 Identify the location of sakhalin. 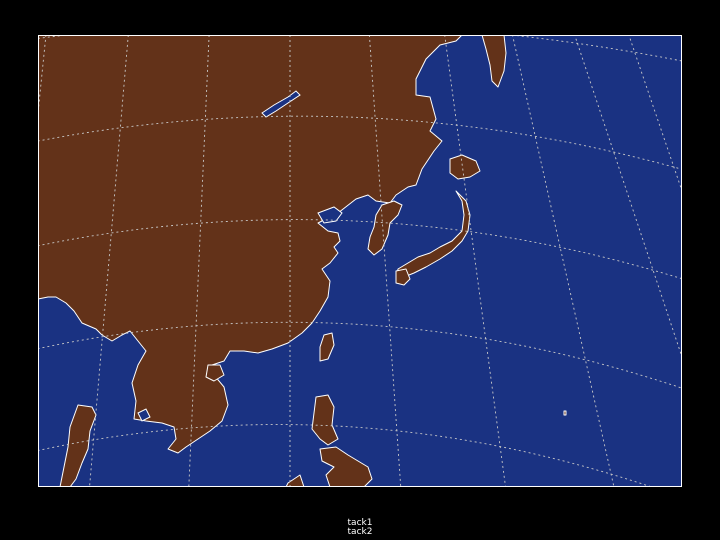
(494, 61).